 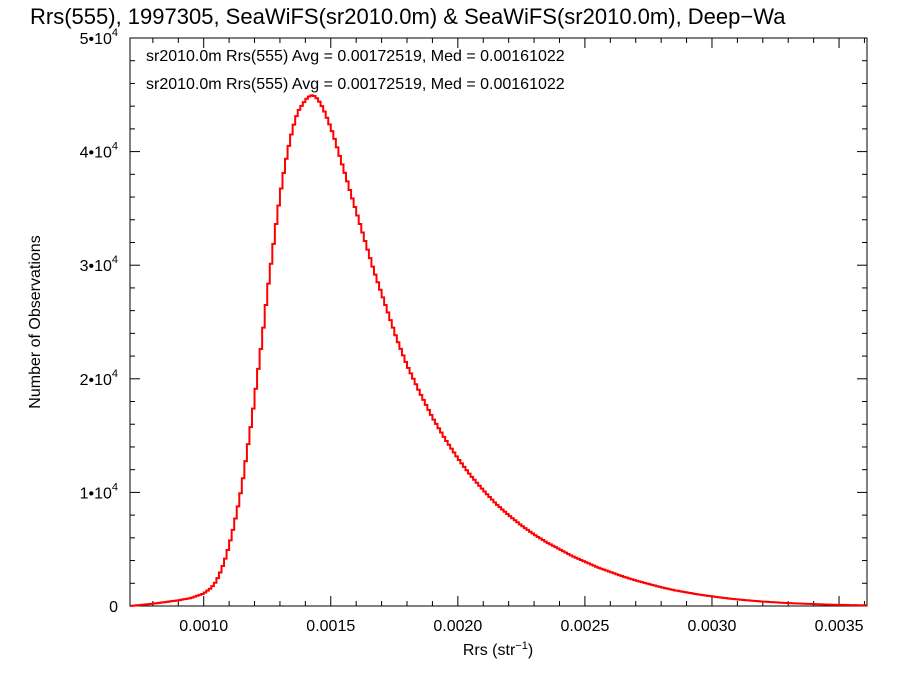 I want to click on x-axis-label: Rrs (str−1), so click(x=498, y=649).